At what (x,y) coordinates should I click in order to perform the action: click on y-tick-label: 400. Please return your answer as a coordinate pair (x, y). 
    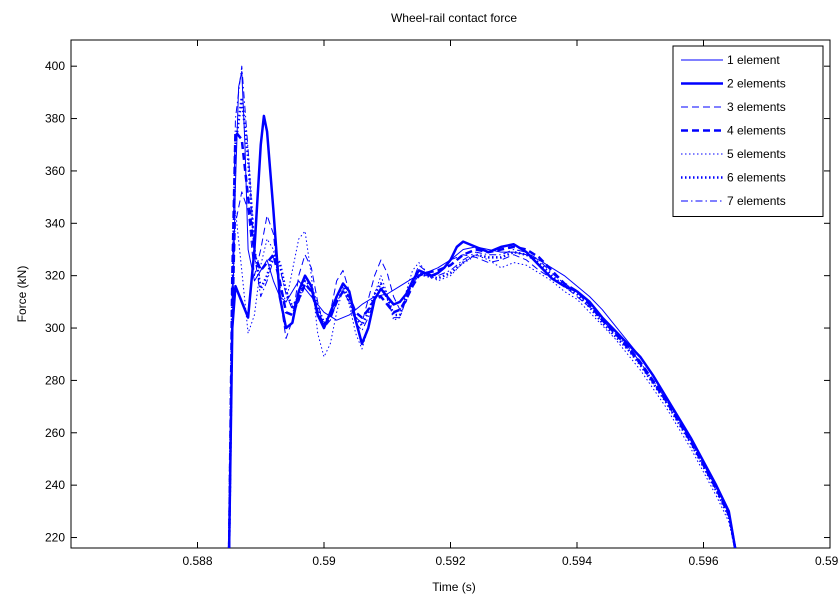
    Looking at the image, I should click on (55, 66).